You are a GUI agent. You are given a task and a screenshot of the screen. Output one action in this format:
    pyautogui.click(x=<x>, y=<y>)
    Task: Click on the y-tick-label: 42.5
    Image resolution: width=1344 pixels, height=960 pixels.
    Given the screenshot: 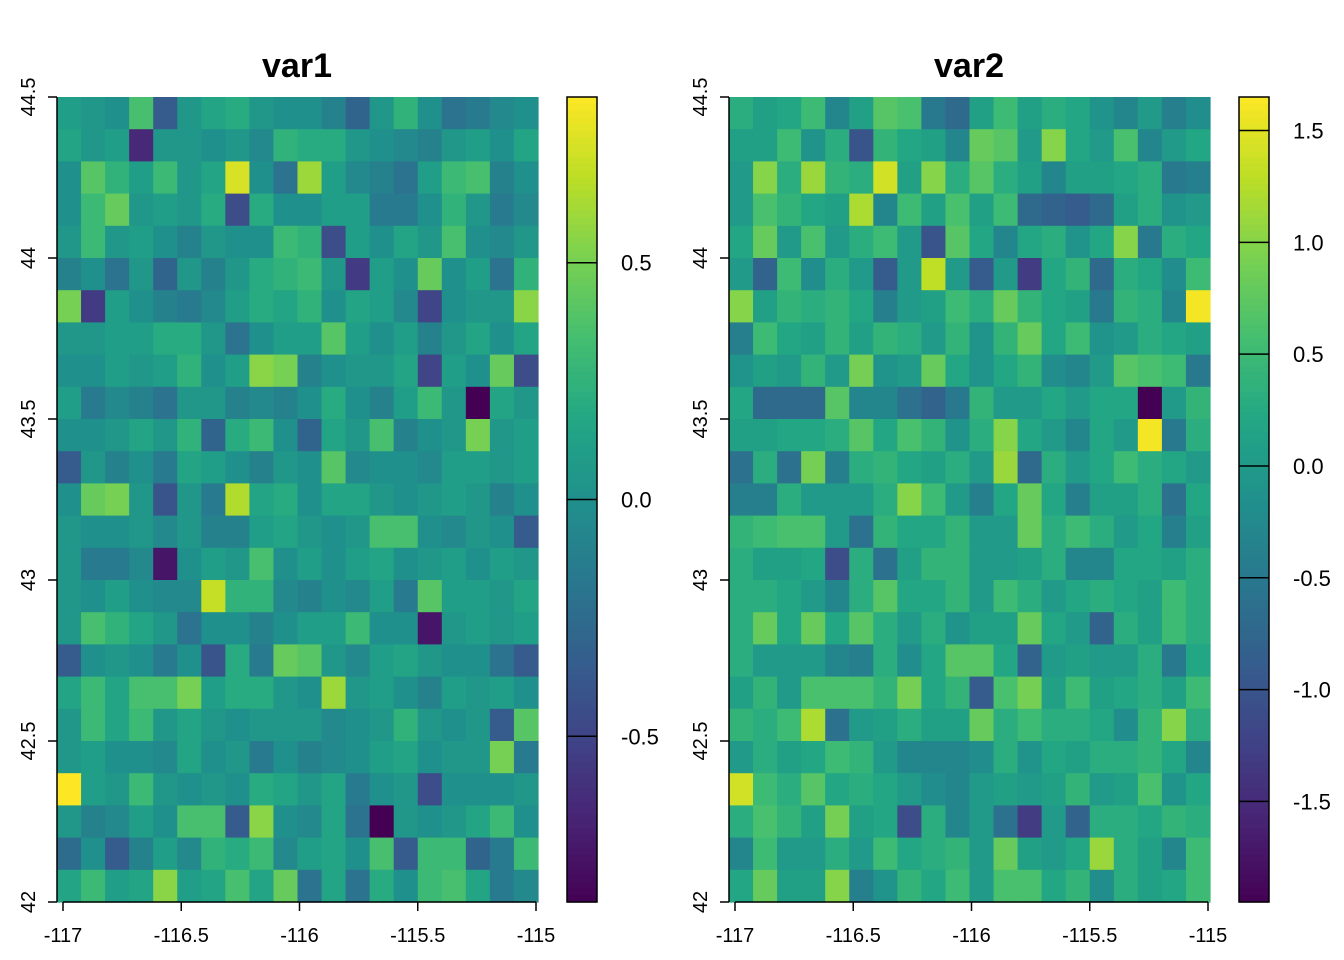 What is the action you would take?
    pyautogui.click(x=29, y=741)
    